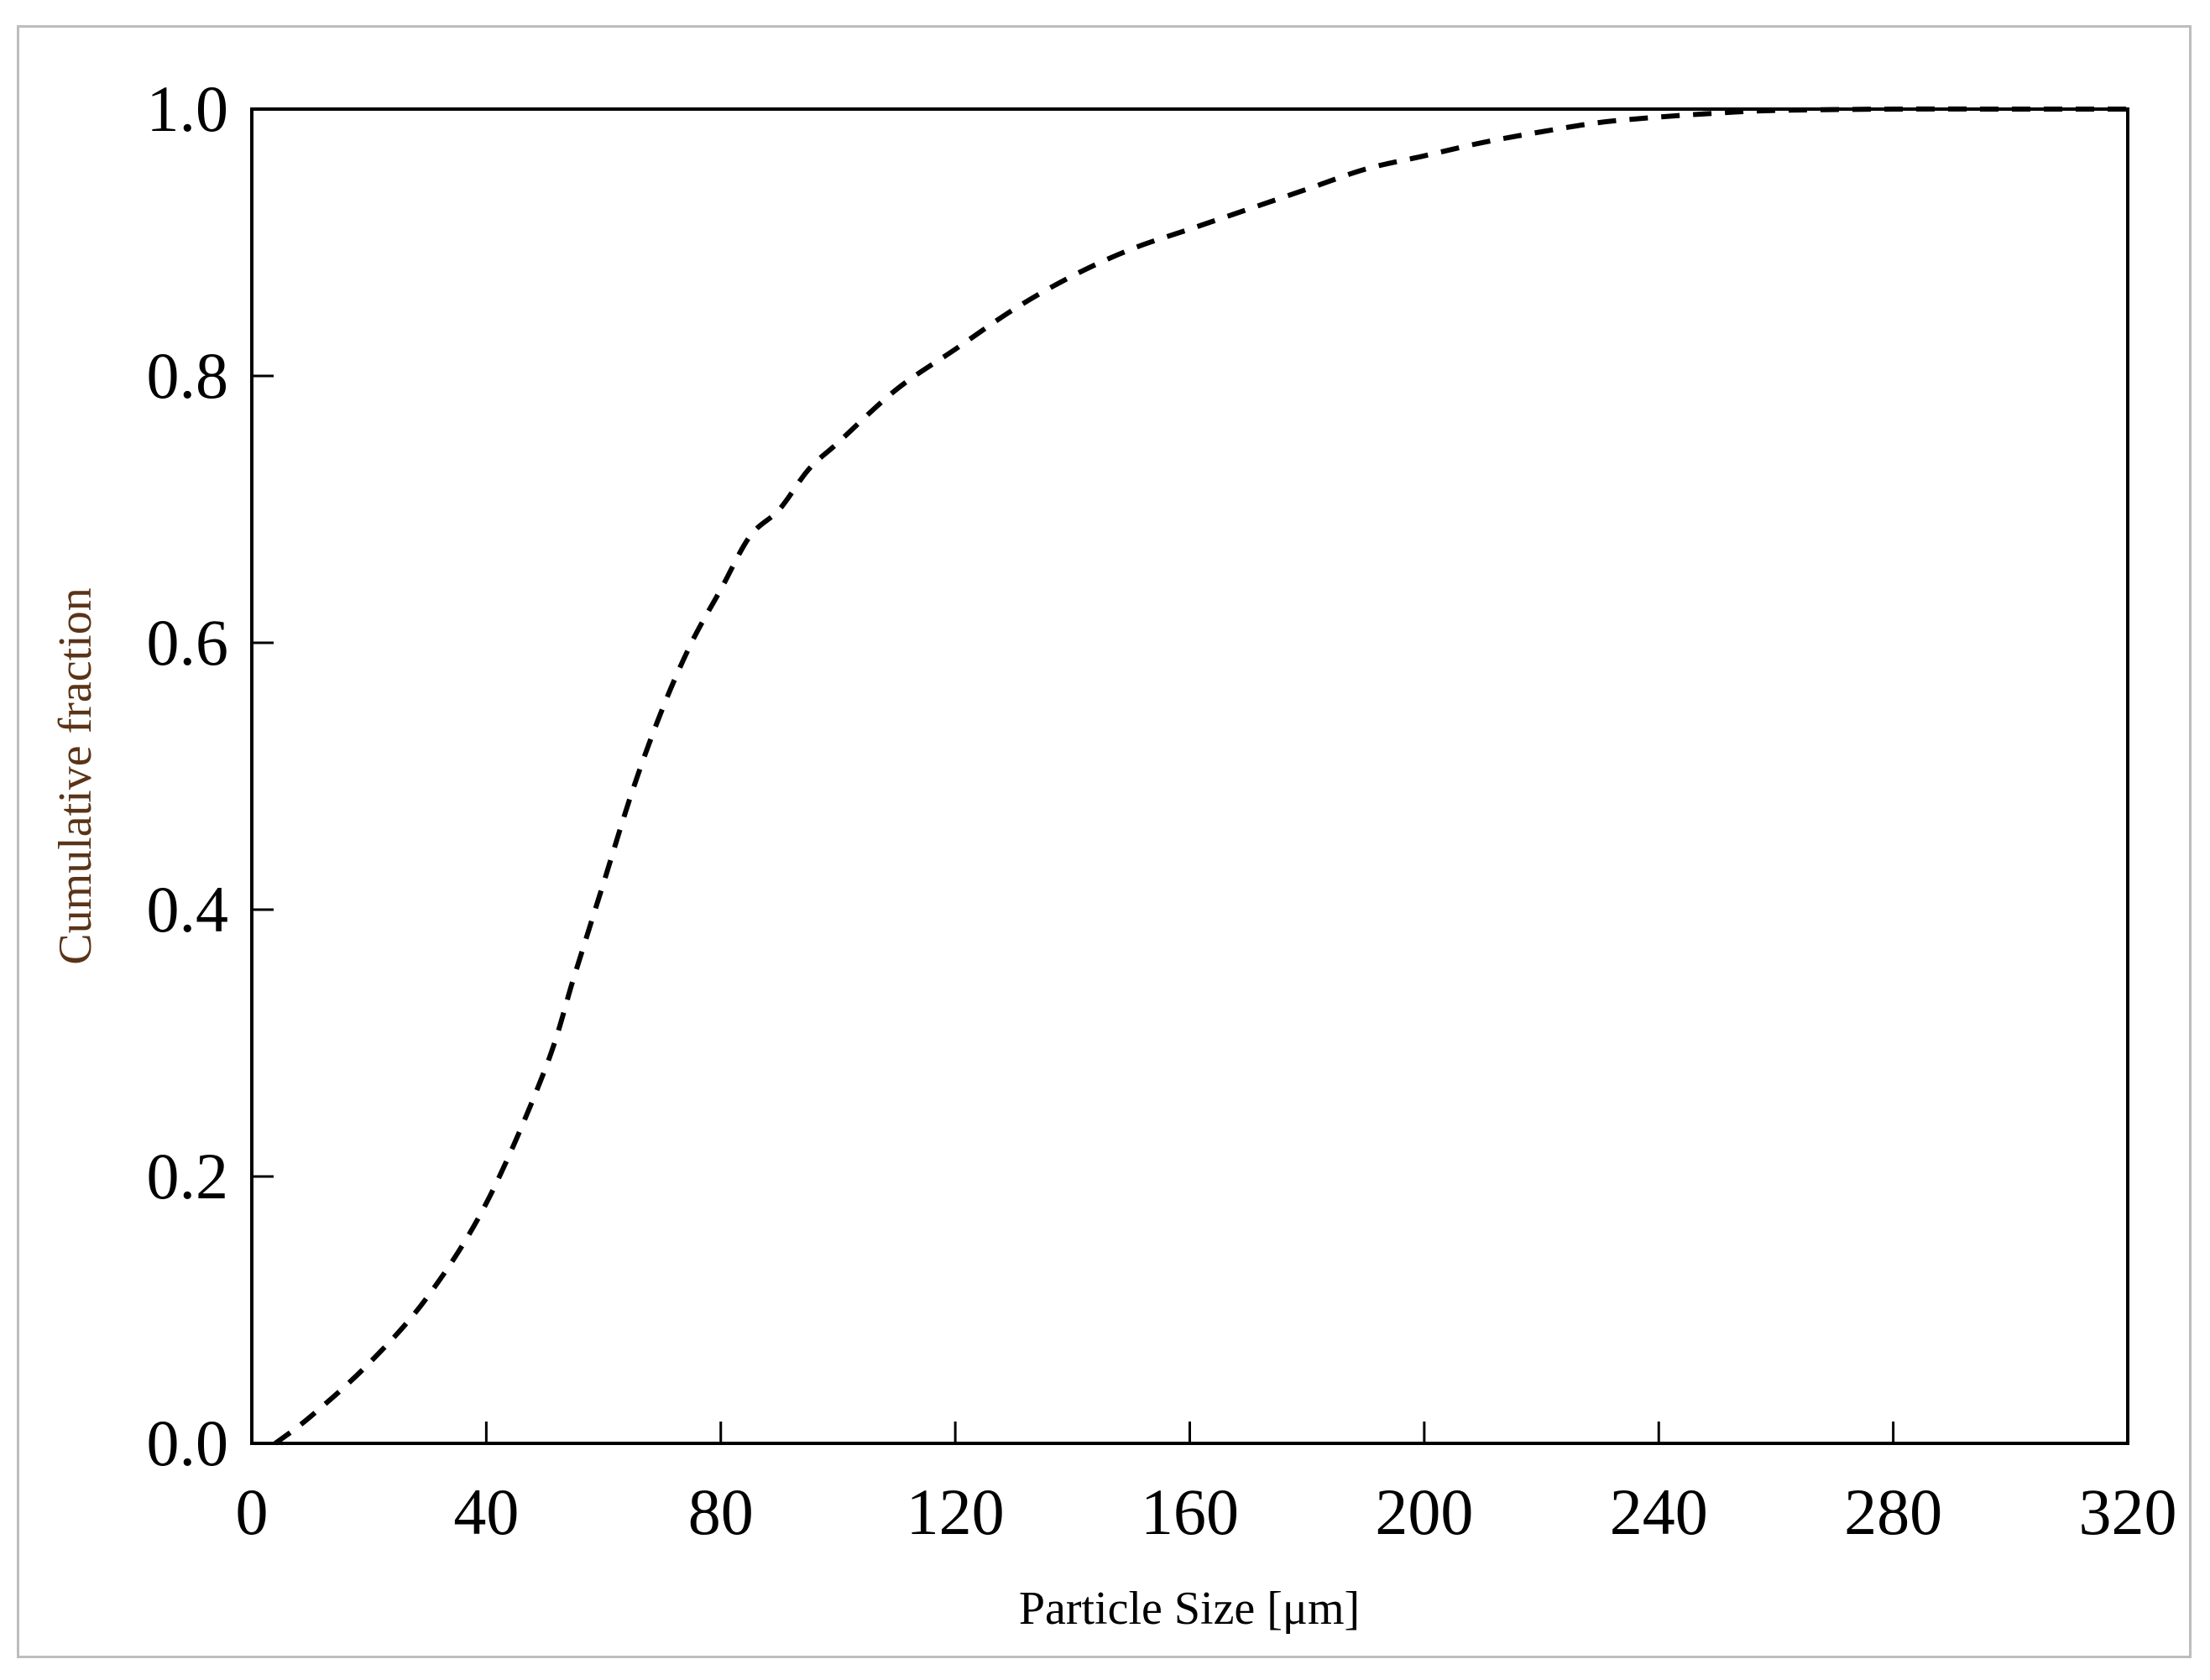 This screenshot has height=1680, width=2210. What do you see at coordinates (188, 1176) in the screenshot?
I see `y-tick-label: 0.2` at bounding box center [188, 1176].